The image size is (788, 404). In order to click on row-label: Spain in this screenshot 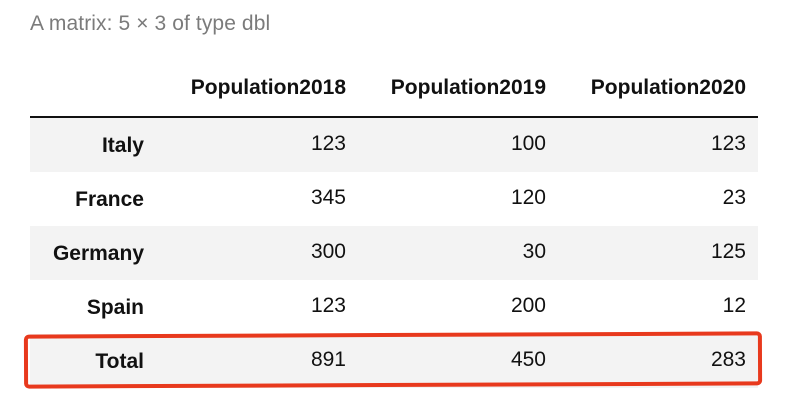, I will do `click(115, 307)`.